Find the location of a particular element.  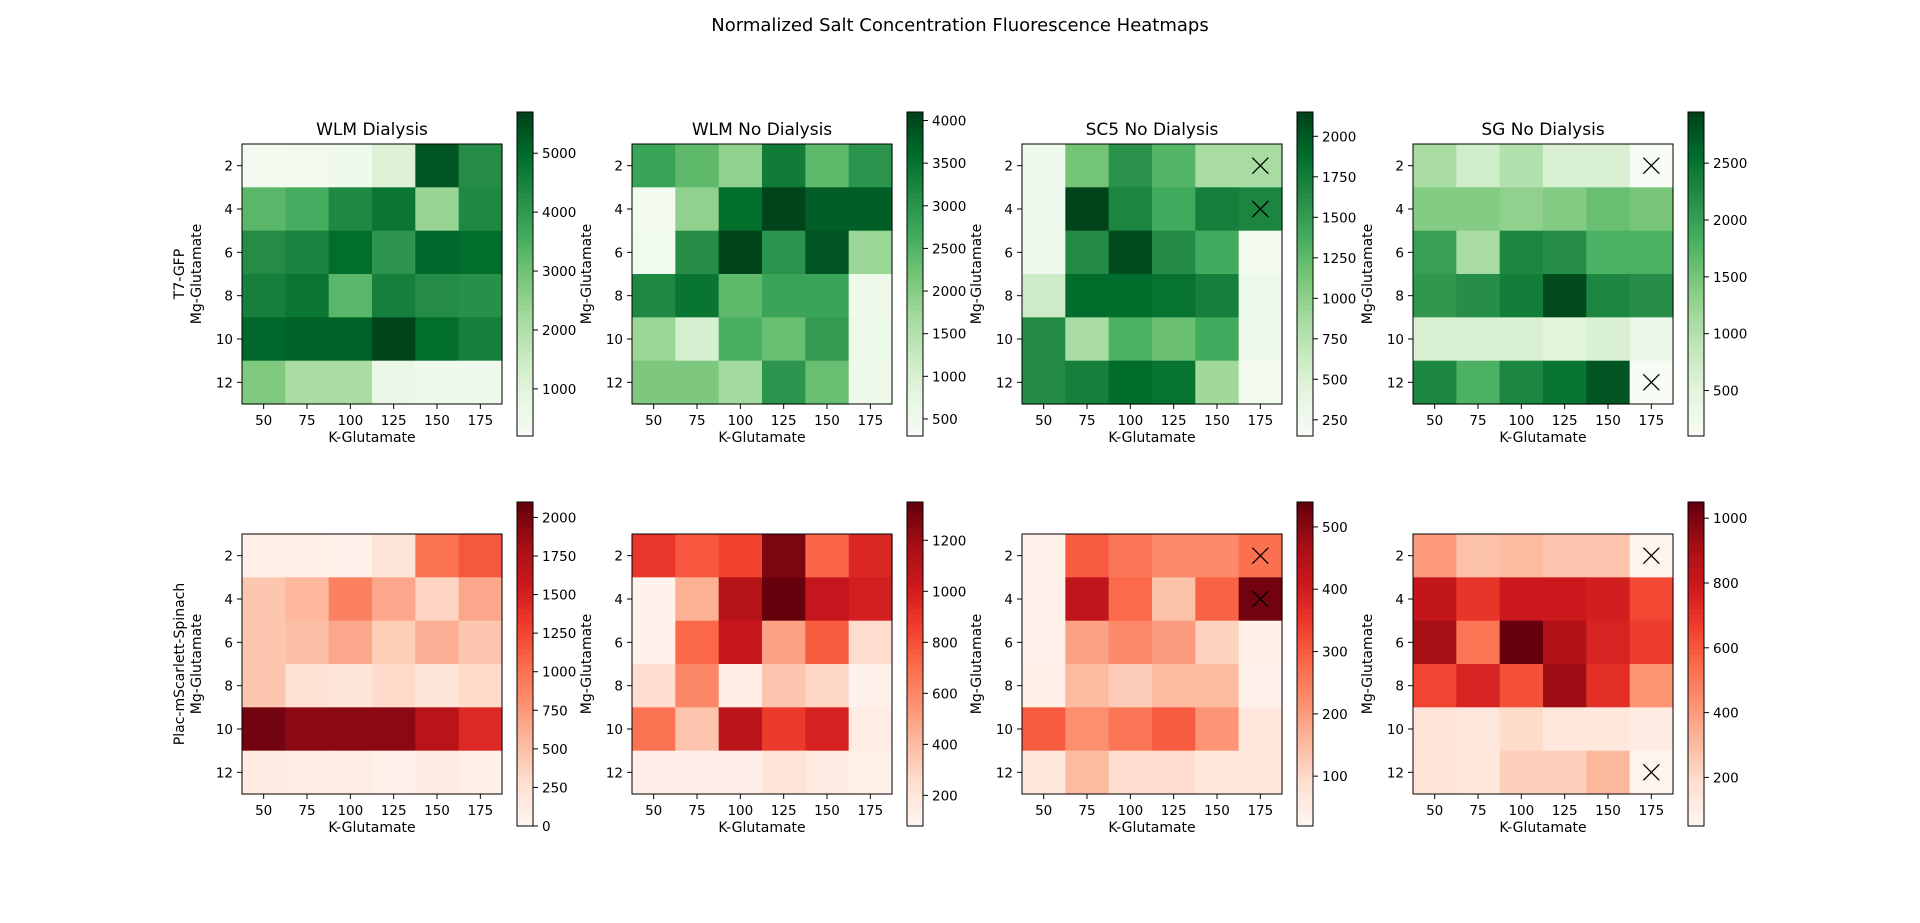

colorbar-tick-label: 4000 is located at coordinates (559, 213).